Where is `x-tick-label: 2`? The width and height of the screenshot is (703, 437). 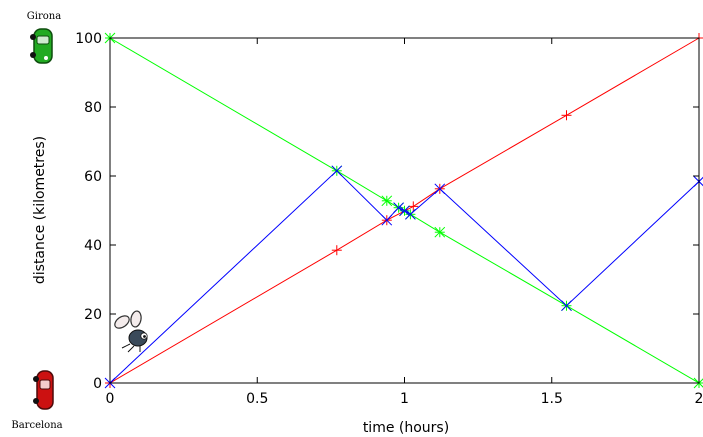
x-tick-label: 2 is located at coordinates (699, 399).